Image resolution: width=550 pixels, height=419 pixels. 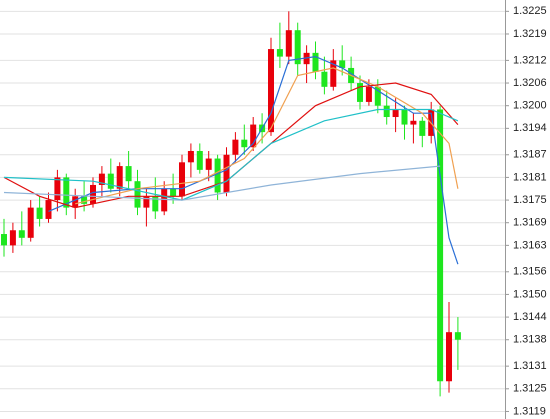 What do you see at coordinates (530, 317) in the screenshot?
I see `y-tick-label: 1.3144` at bounding box center [530, 317].